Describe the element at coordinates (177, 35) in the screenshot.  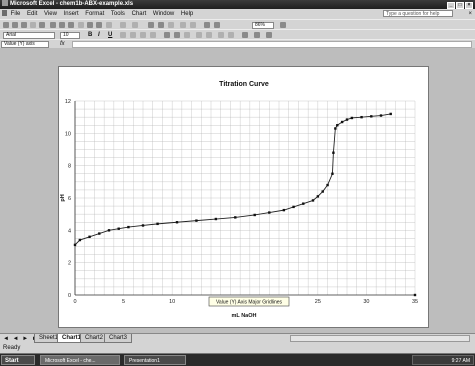
I see `percent-icon` at that location.